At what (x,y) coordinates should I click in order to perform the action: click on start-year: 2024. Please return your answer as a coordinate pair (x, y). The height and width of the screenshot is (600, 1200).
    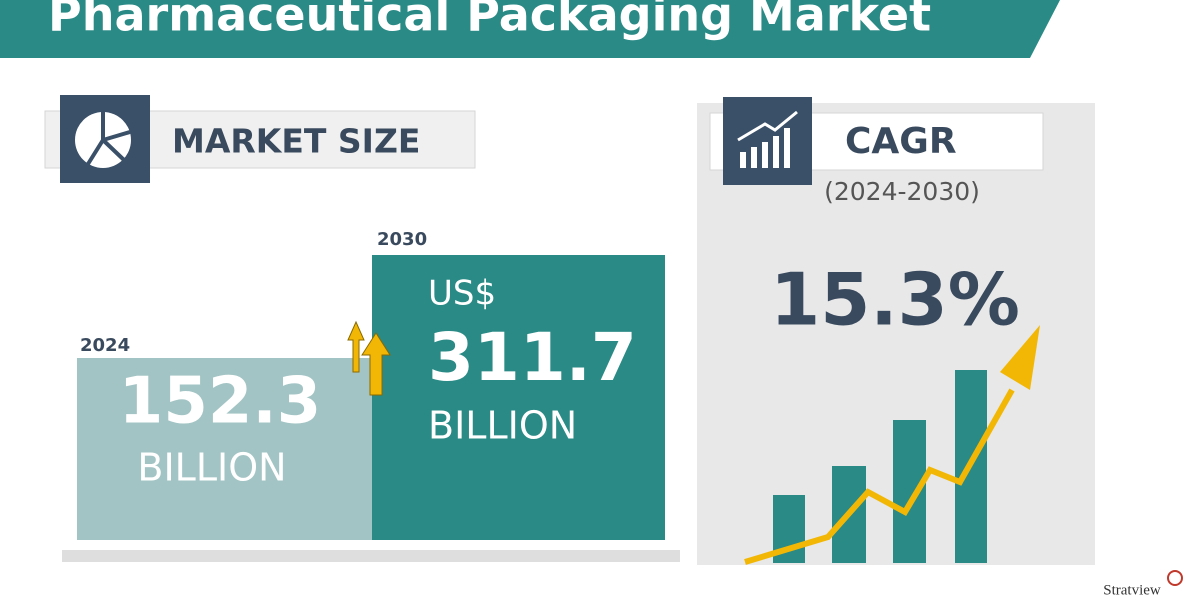
    Looking at the image, I should click on (105, 345).